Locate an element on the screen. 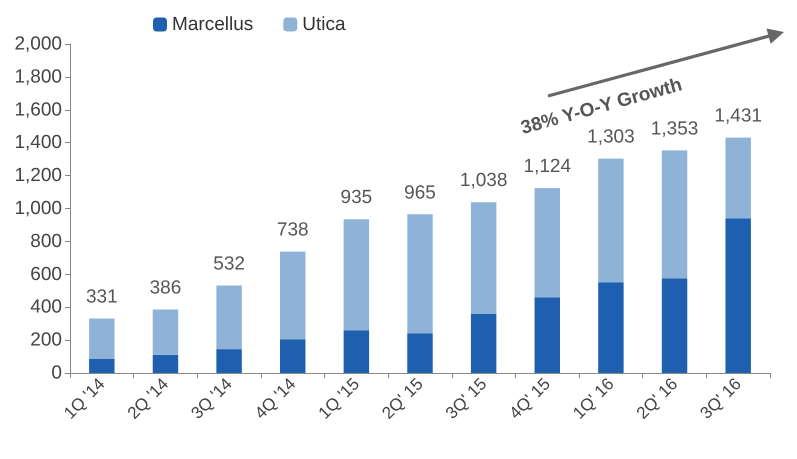  y-tick-label: 1,400 is located at coordinates (38, 143).